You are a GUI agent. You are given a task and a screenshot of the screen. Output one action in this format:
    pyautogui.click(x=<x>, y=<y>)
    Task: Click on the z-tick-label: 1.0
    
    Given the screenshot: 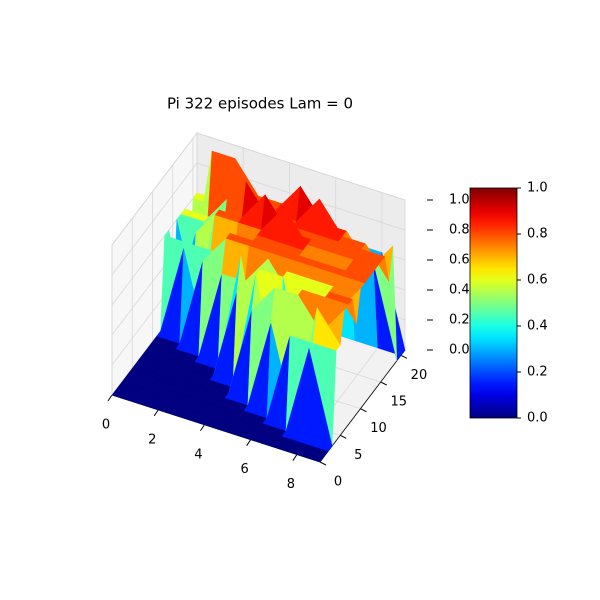 What is the action you would take?
    pyautogui.click(x=459, y=200)
    